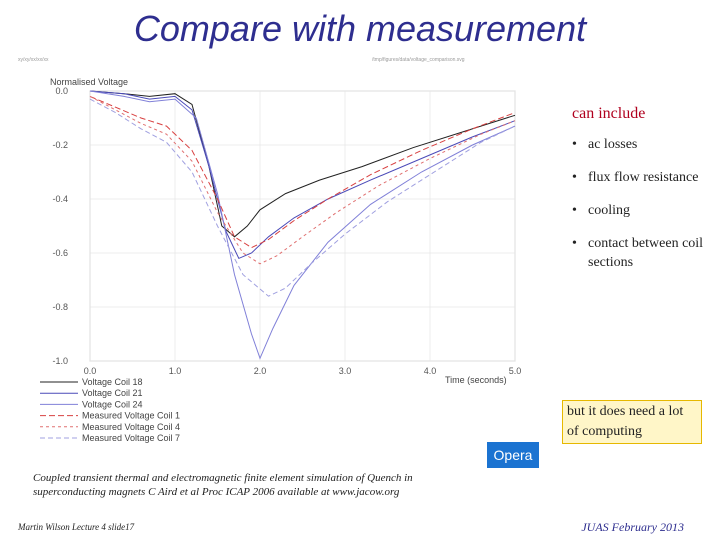  I want to click on x-axis-label: Time (seconds), so click(476, 380).